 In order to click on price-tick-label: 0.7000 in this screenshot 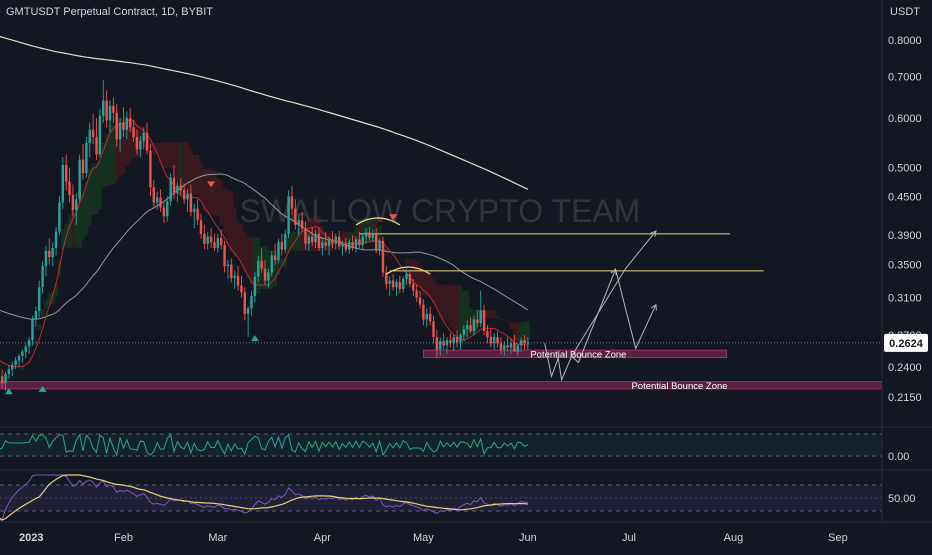, I will do `click(905, 77)`.